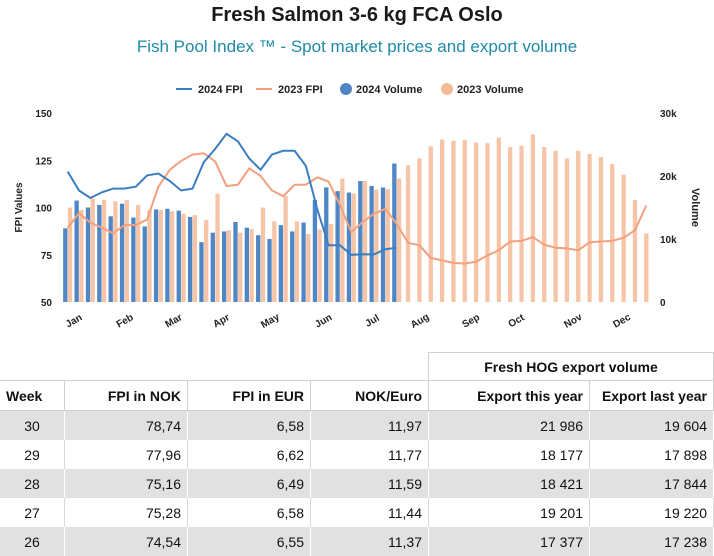 The width and height of the screenshot is (714, 556). What do you see at coordinates (517, 321) in the screenshot?
I see `x-month-label: Oct` at bounding box center [517, 321].